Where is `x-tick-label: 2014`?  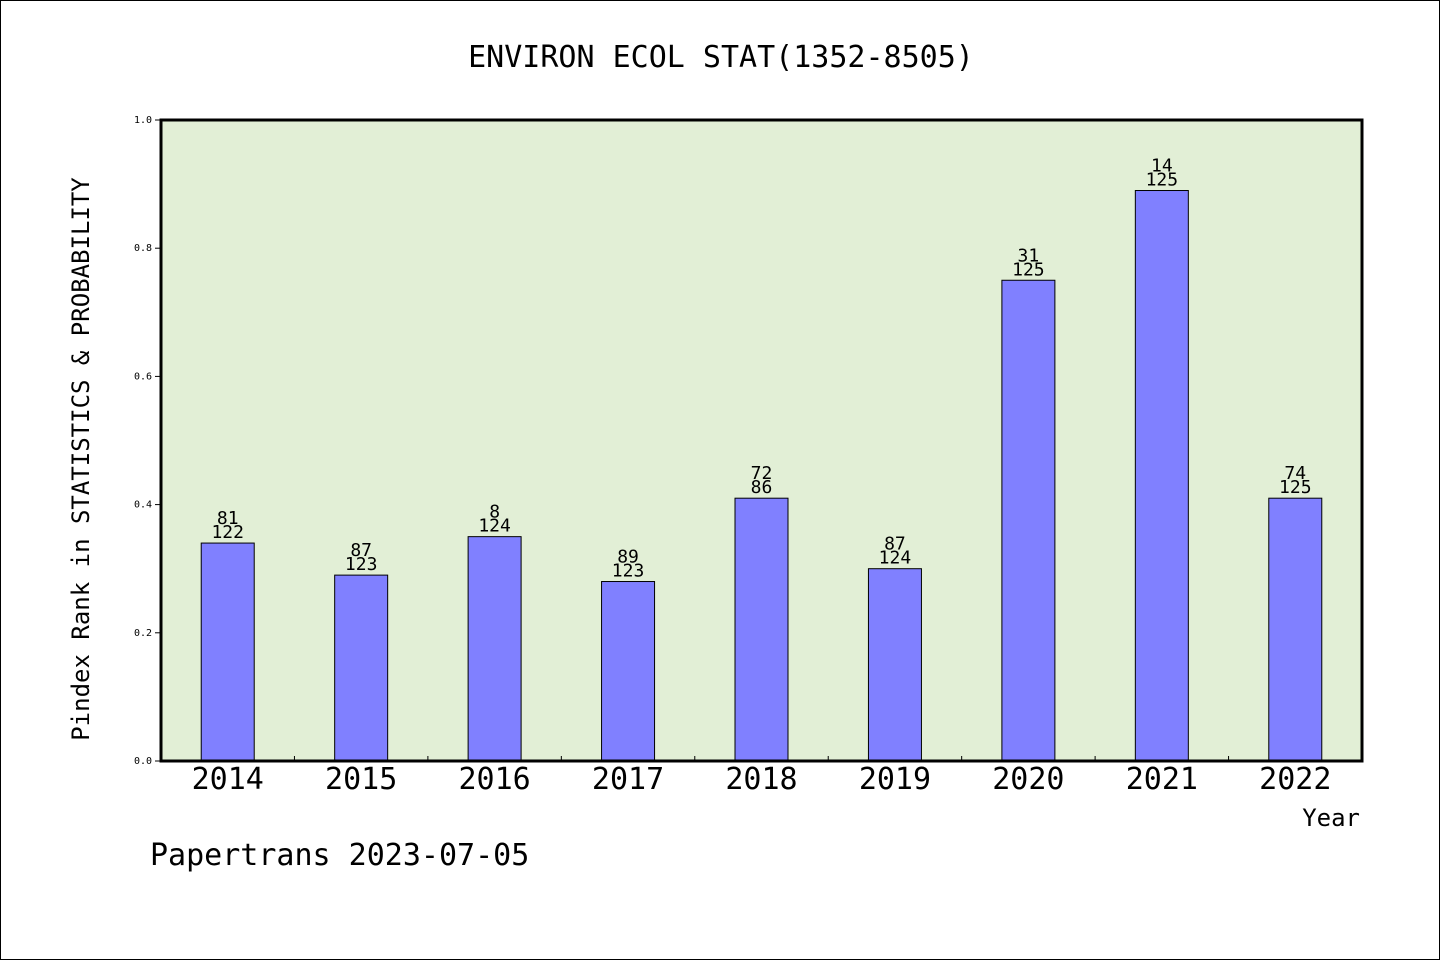 x-tick-label: 2014 is located at coordinates (228, 779).